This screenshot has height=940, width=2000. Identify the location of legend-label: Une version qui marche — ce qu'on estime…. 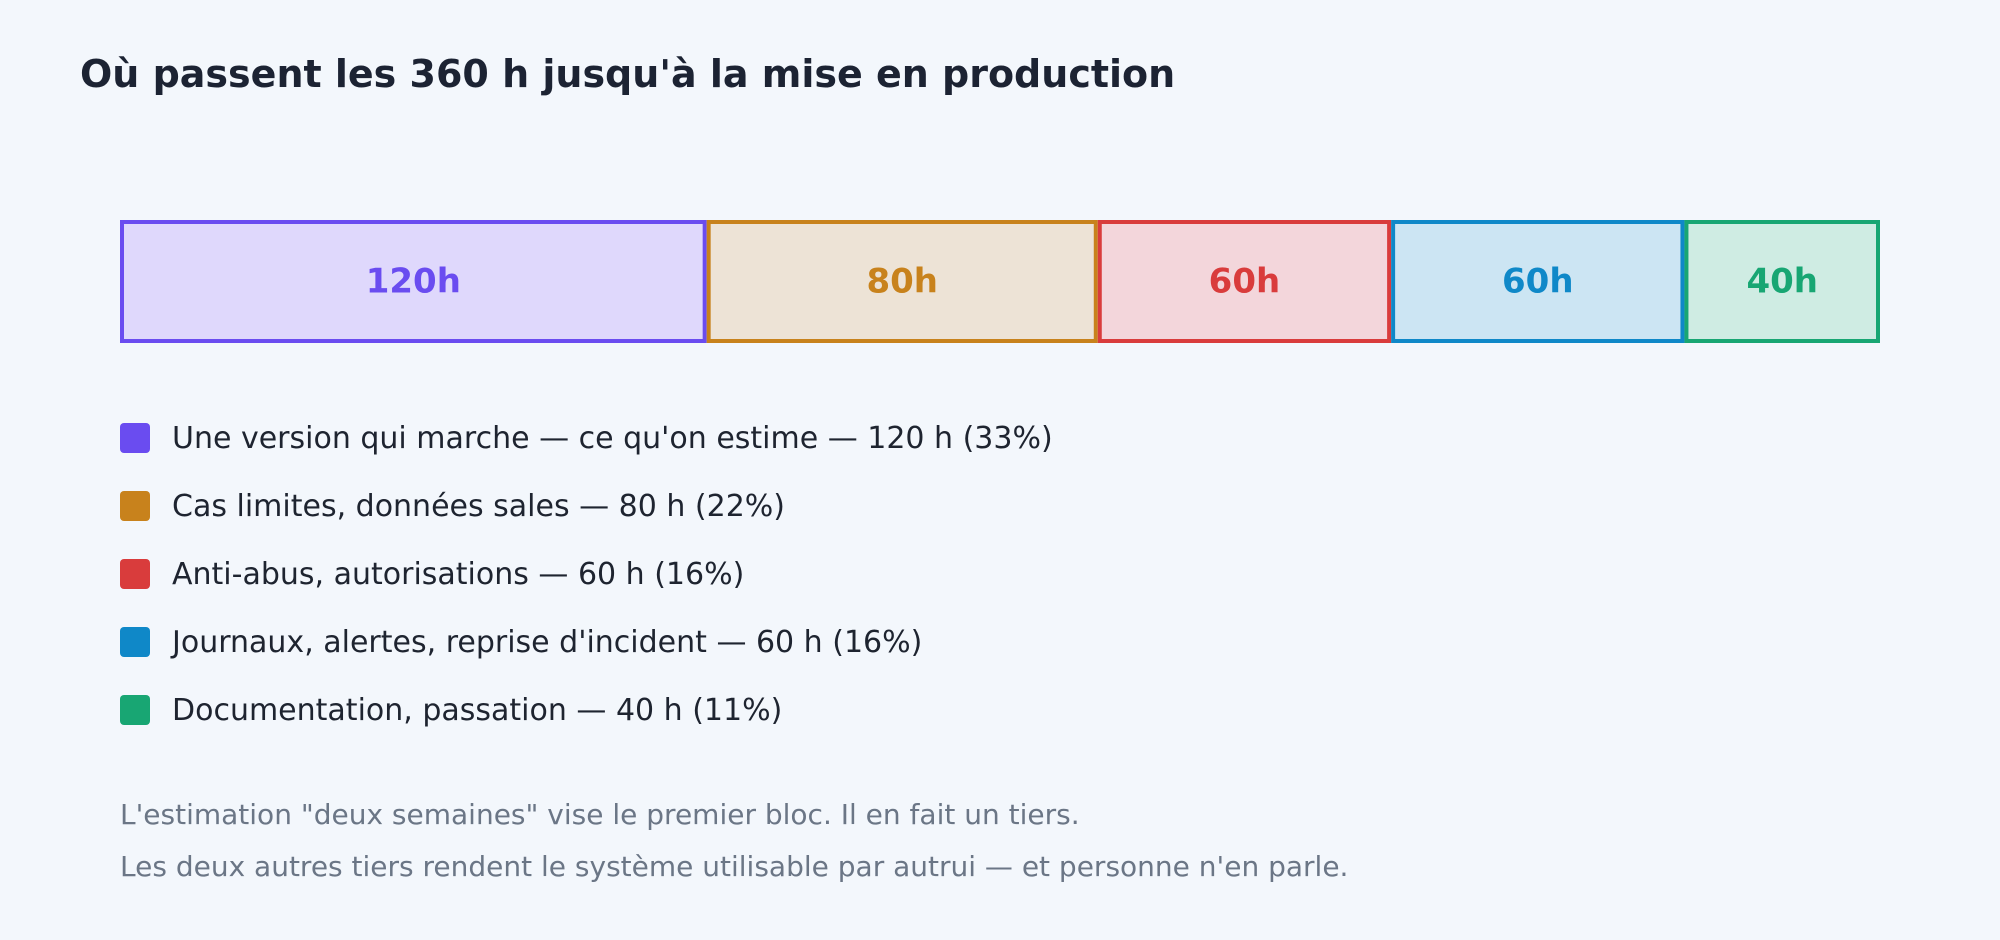
(612, 438).